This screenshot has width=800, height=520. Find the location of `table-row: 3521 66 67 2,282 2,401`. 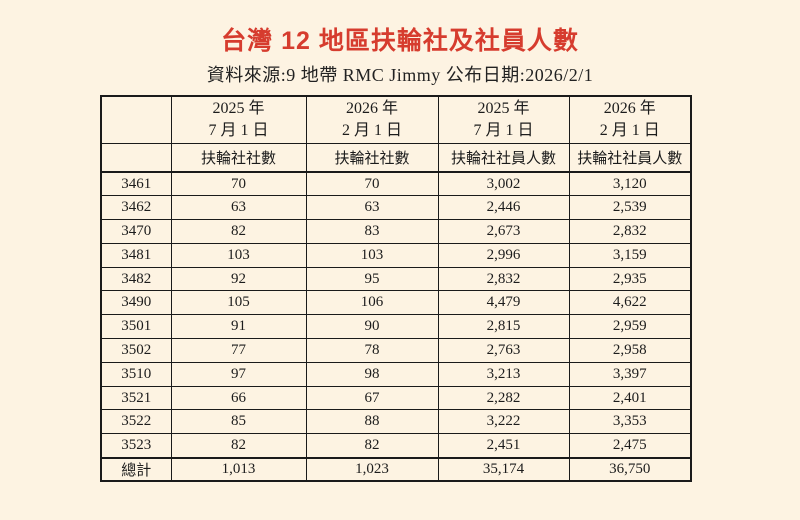

table-row: 3521 66 67 2,282 2,401 is located at coordinates (396, 398).